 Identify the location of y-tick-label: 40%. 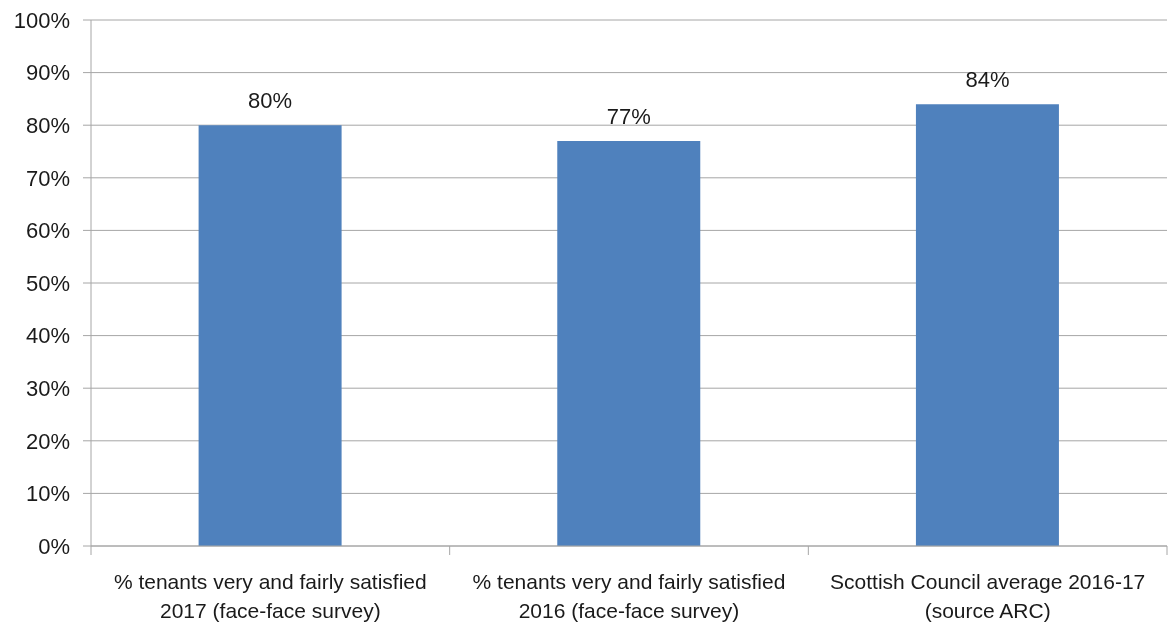
(47, 336).